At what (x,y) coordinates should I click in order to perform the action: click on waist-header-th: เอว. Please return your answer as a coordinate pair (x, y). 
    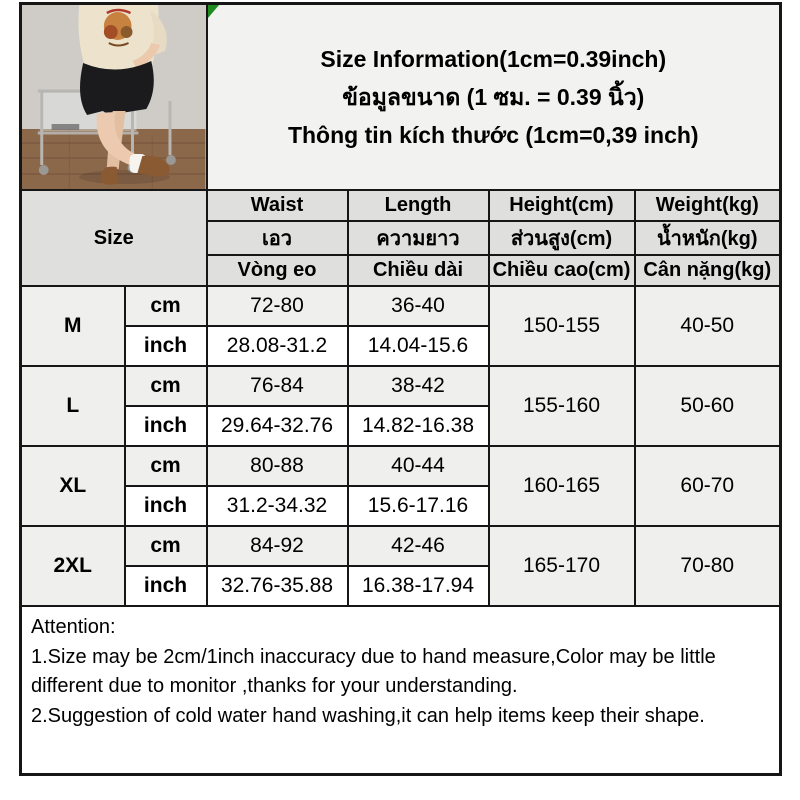
    Looking at the image, I should click on (277, 238).